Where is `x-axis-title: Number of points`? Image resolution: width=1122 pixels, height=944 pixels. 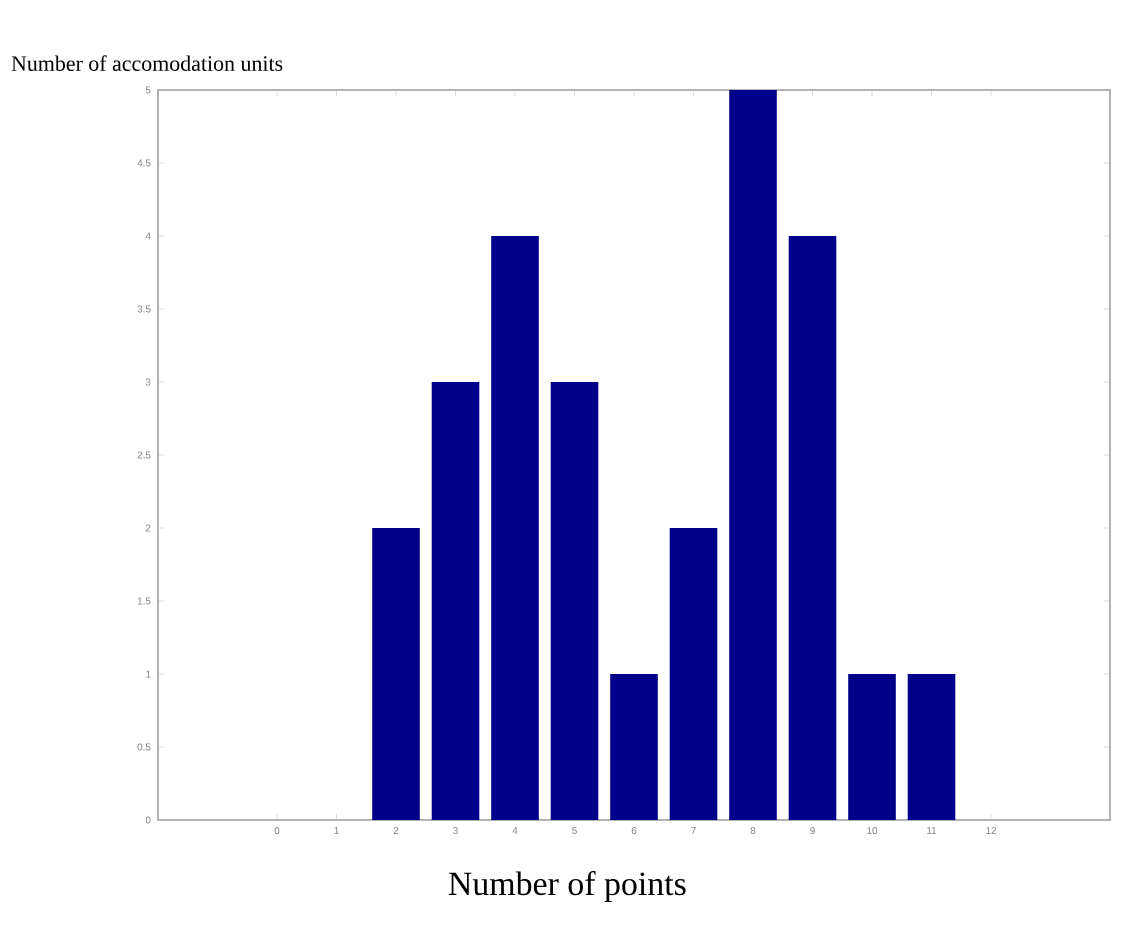
x-axis-title: Number of points is located at coordinates (567, 887).